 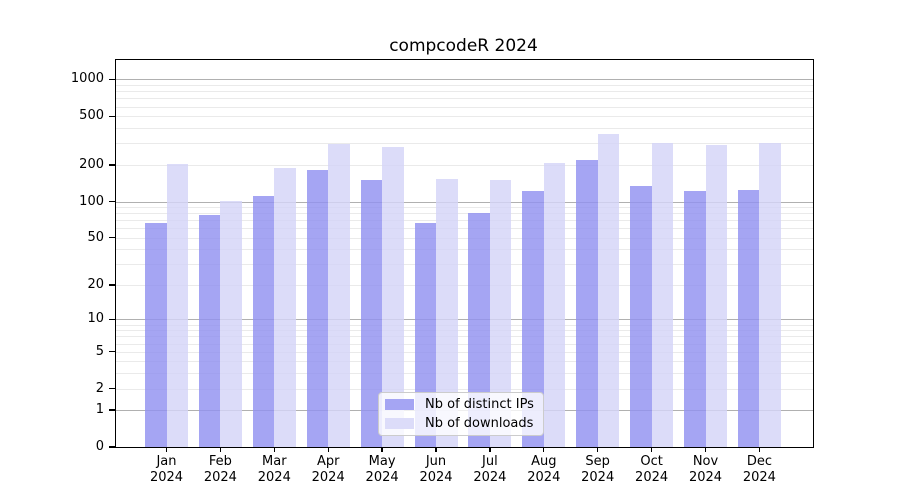 What do you see at coordinates (597, 461) in the screenshot?
I see `x-label-month: Sep` at bounding box center [597, 461].